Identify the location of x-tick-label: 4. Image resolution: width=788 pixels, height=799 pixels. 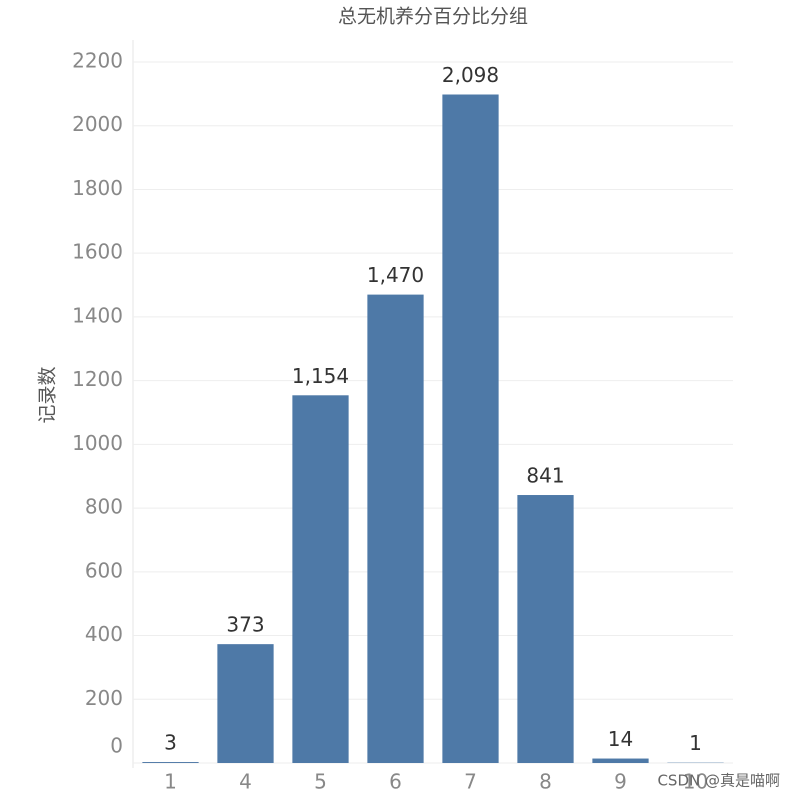
(245, 782).